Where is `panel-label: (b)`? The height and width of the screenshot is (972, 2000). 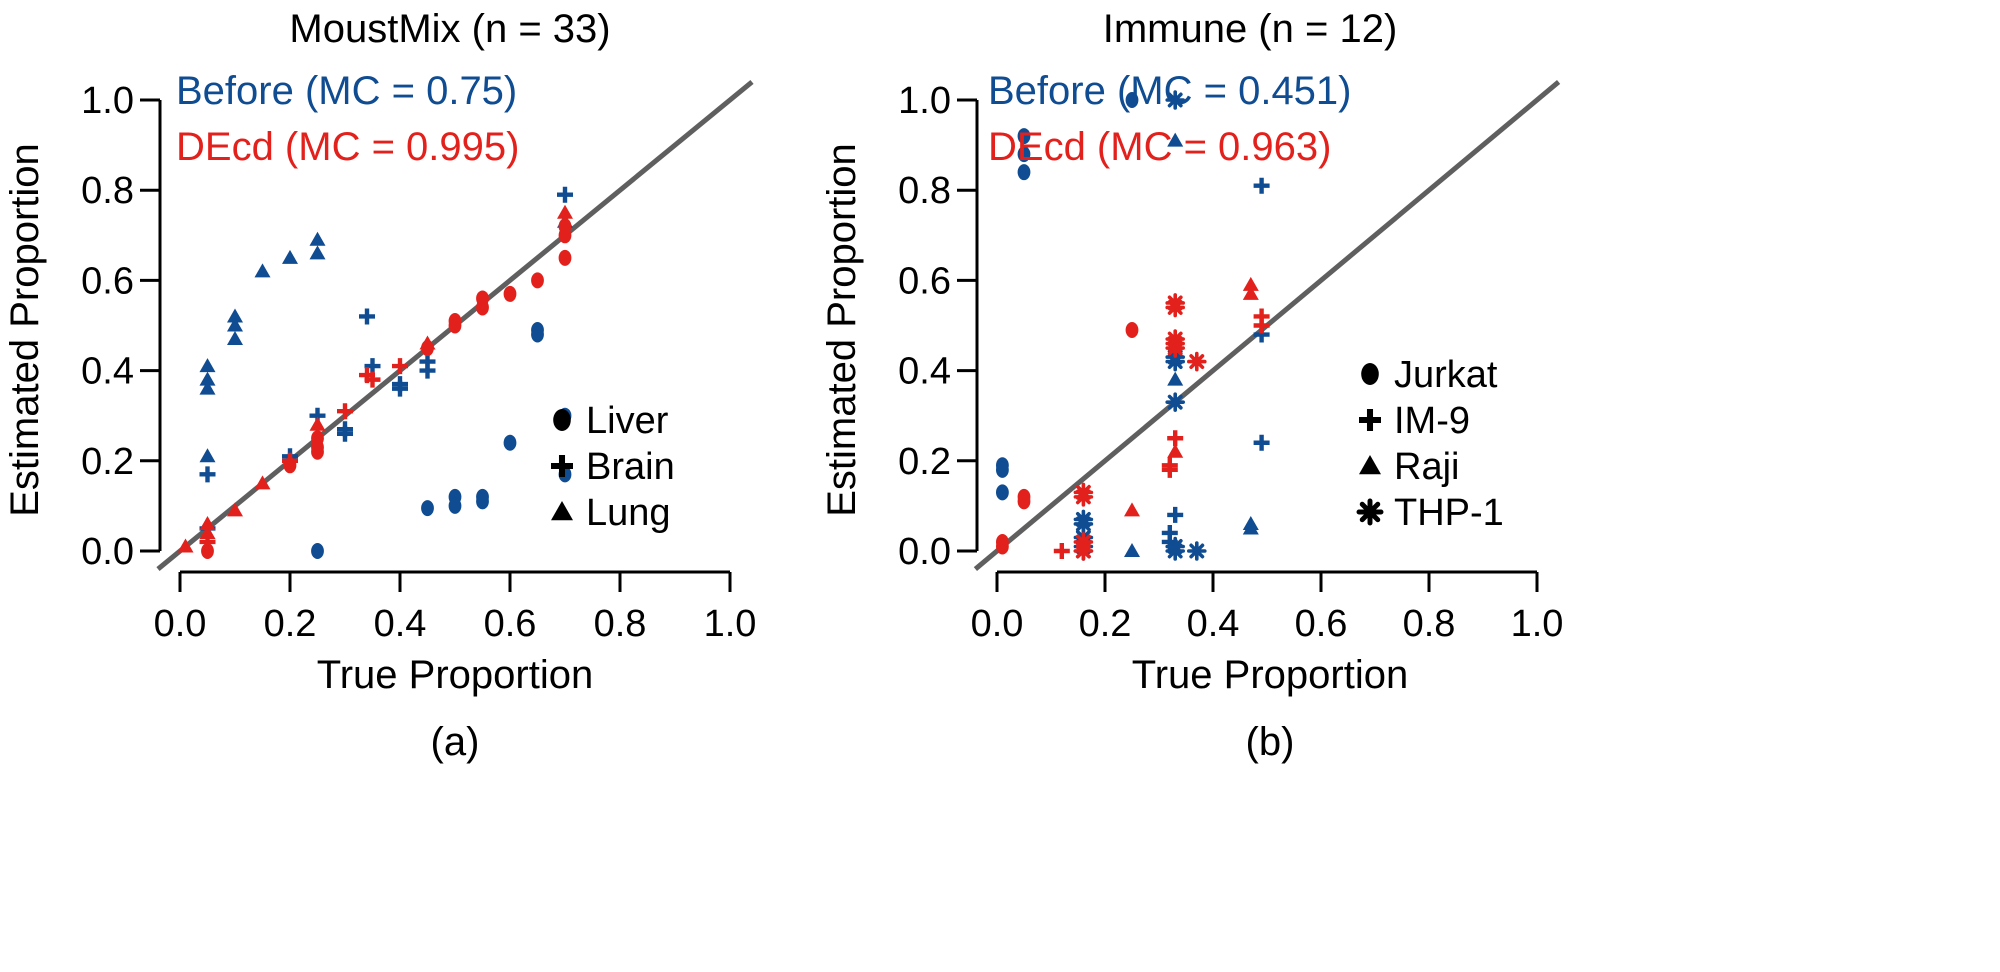 panel-label: (b) is located at coordinates (1270, 742).